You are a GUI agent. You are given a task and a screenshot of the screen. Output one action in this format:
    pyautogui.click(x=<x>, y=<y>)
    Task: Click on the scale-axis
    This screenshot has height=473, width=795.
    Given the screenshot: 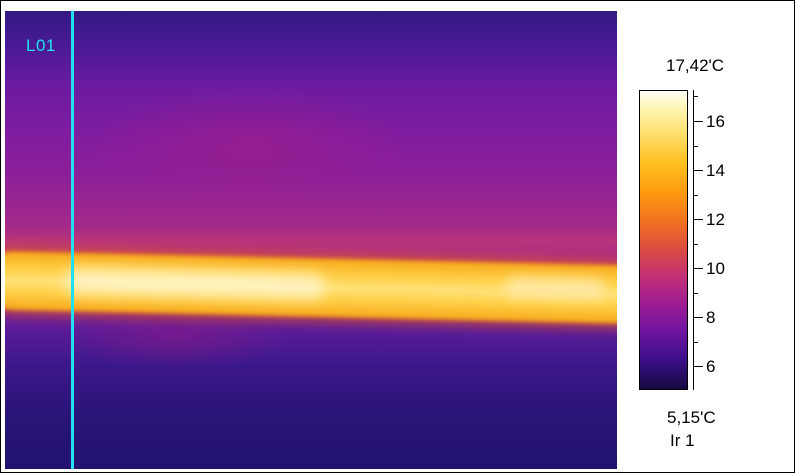 What is the action you would take?
    pyautogui.click(x=693, y=240)
    